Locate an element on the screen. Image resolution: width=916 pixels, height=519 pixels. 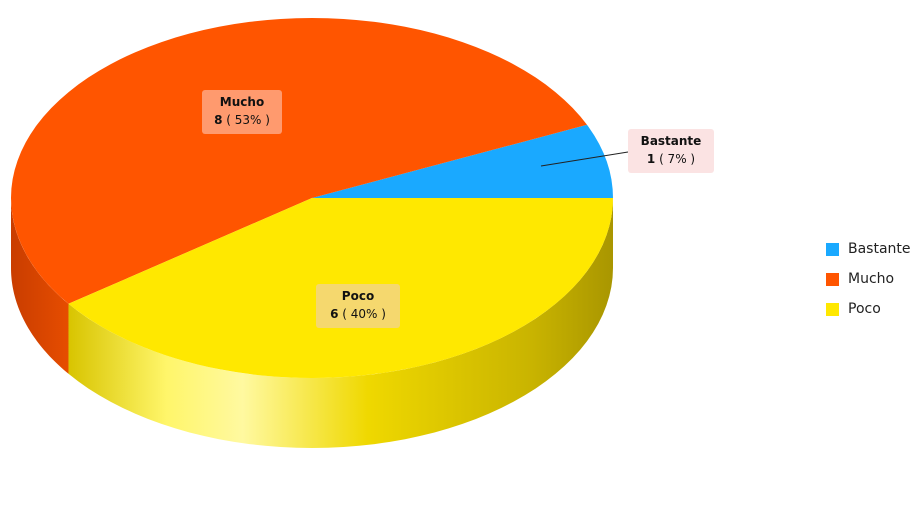
legend-item-bastante: Bastante is located at coordinates (868, 249).